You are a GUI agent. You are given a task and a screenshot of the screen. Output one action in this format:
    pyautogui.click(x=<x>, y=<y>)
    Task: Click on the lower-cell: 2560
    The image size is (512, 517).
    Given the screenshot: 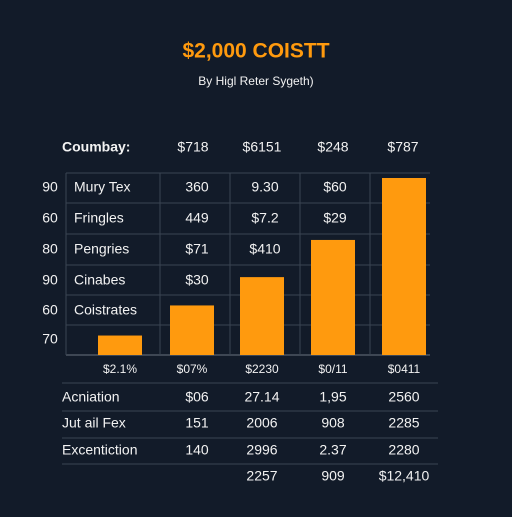 What is the action you would take?
    pyautogui.click(x=403, y=397)
    